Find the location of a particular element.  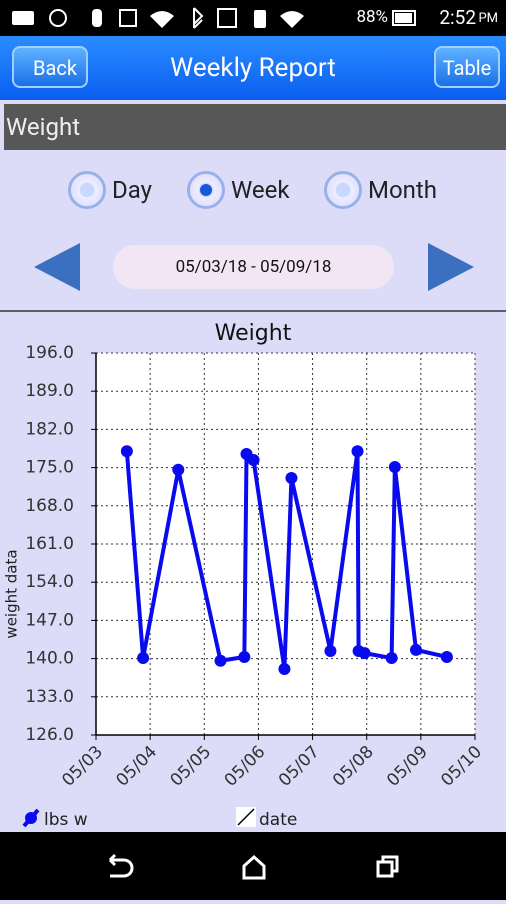

nav-bar is located at coordinates (253, 866).